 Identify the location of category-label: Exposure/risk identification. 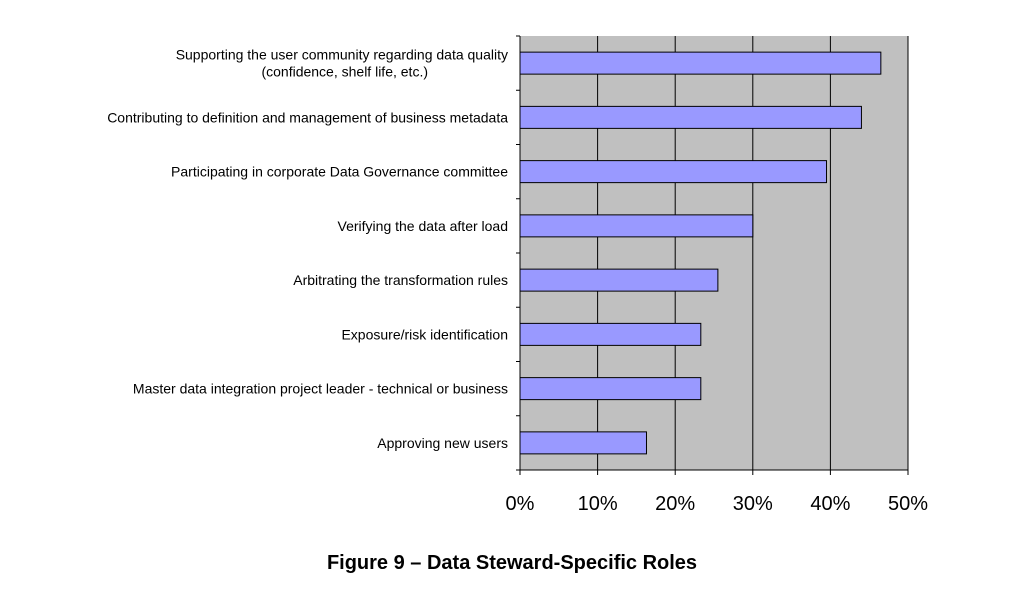
(424, 334).